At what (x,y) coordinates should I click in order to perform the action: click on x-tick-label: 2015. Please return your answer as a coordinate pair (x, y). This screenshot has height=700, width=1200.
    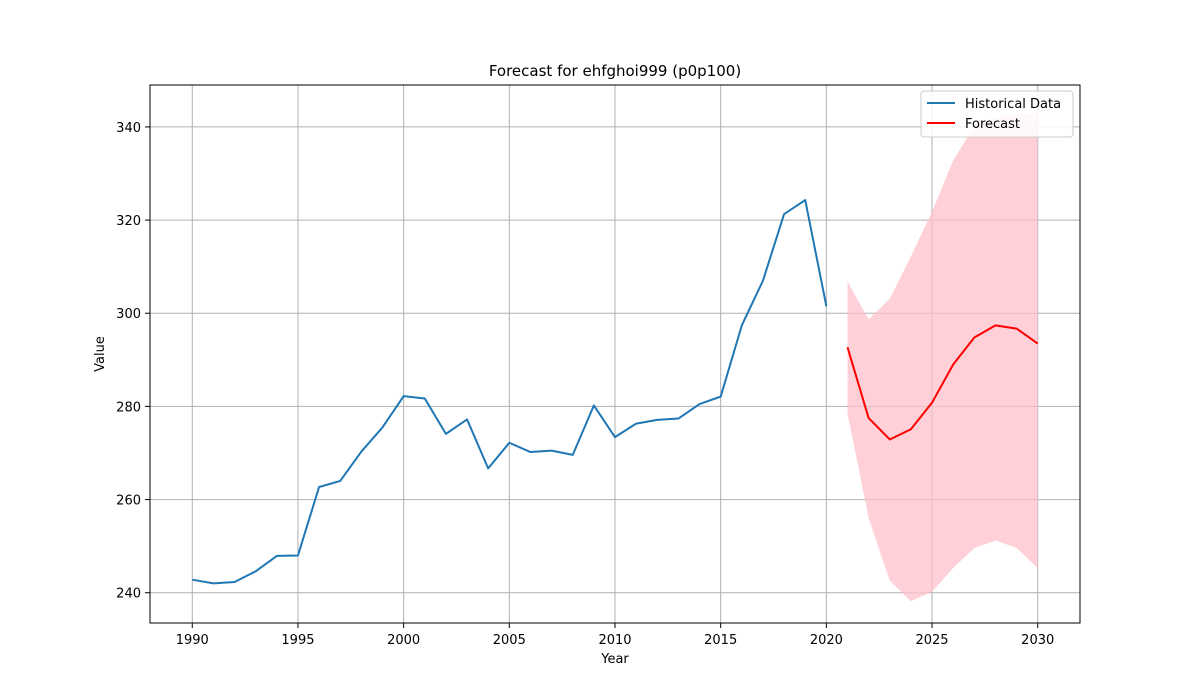
    Looking at the image, I should click on (720, 640).